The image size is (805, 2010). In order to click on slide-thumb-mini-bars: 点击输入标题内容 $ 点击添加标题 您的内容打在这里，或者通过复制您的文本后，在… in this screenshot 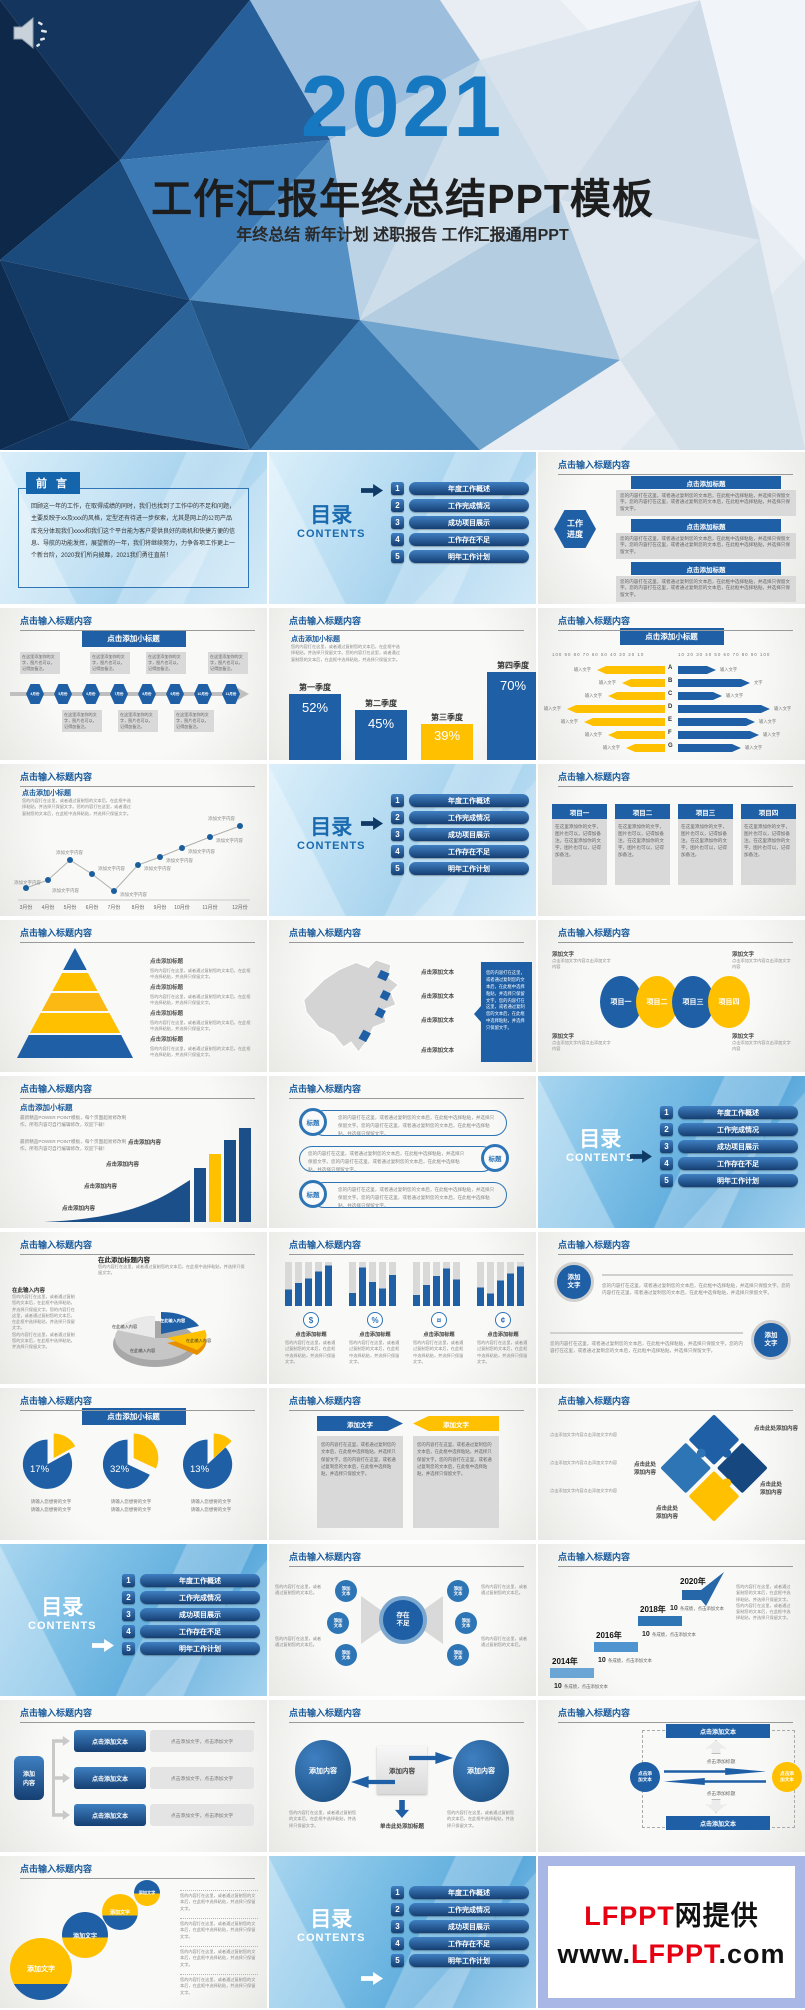, I will do `click(402, 1308)`.